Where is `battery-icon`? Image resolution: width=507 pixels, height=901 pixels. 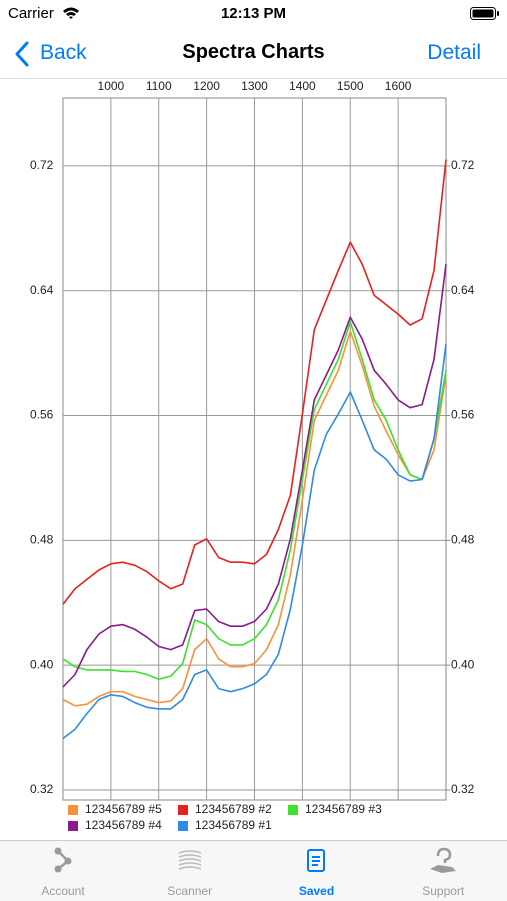
battery-icon is located at coordinates (484, 13).